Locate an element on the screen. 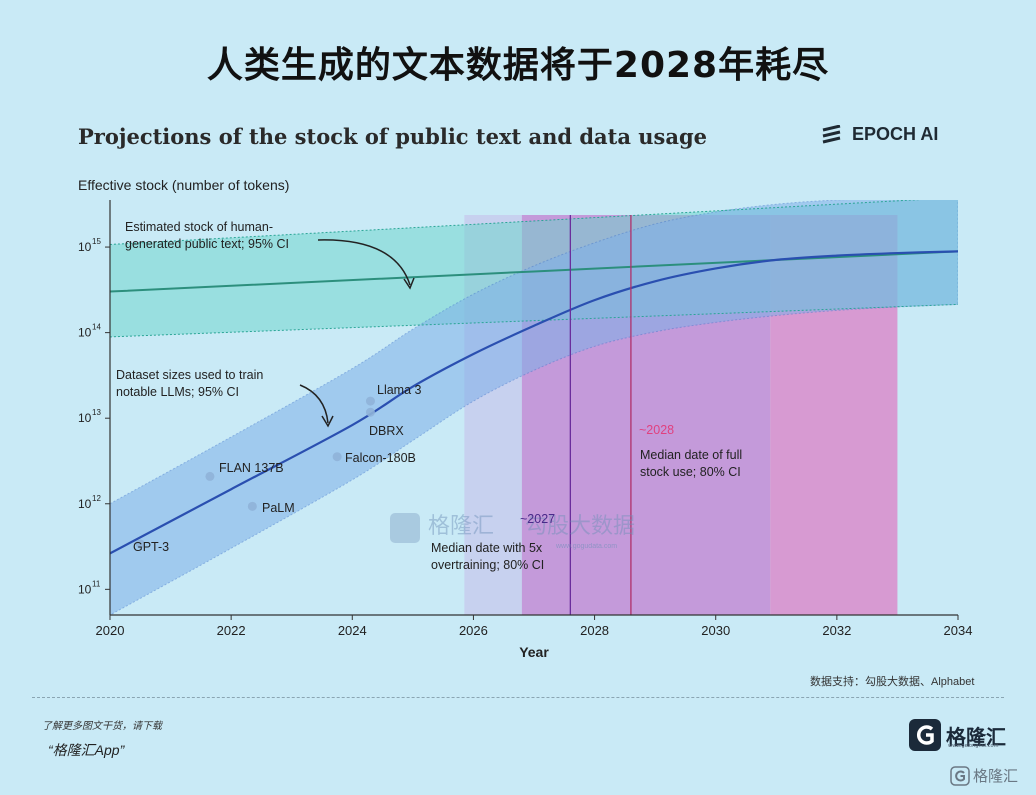 The width and height of the screenshot is (1036, 795). x-tick-label: 2032 is located at coordinates (836, 630).